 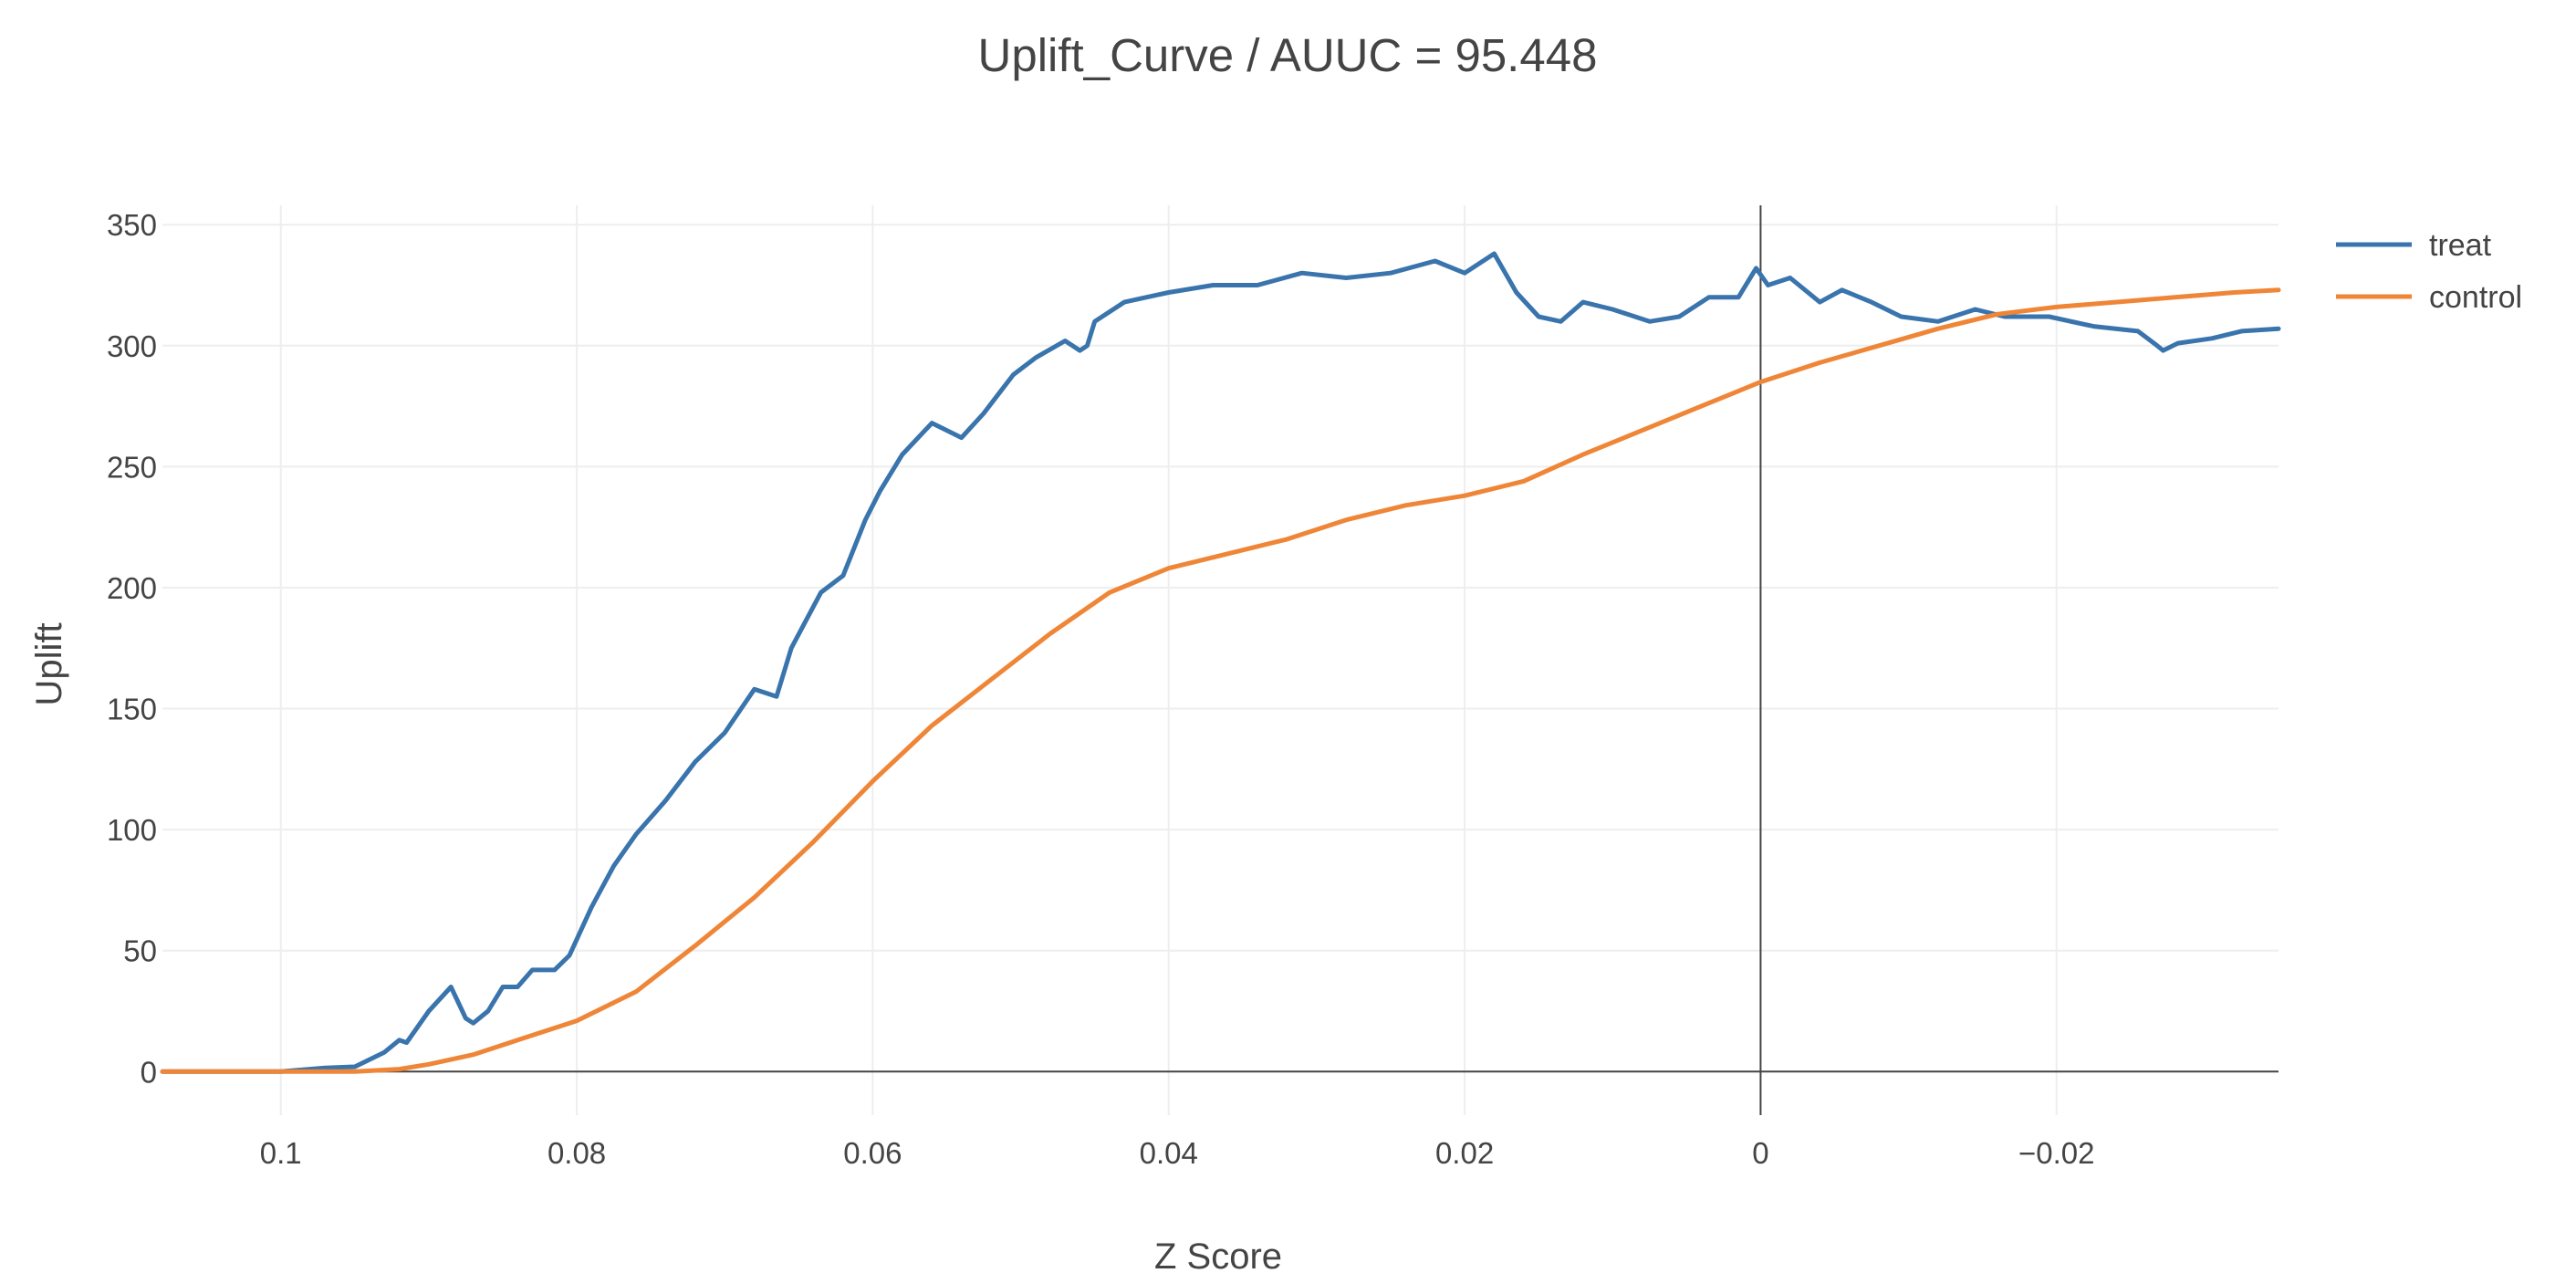 I want to click on x-tick-label: 0.06, so click(x=872, y=1153).